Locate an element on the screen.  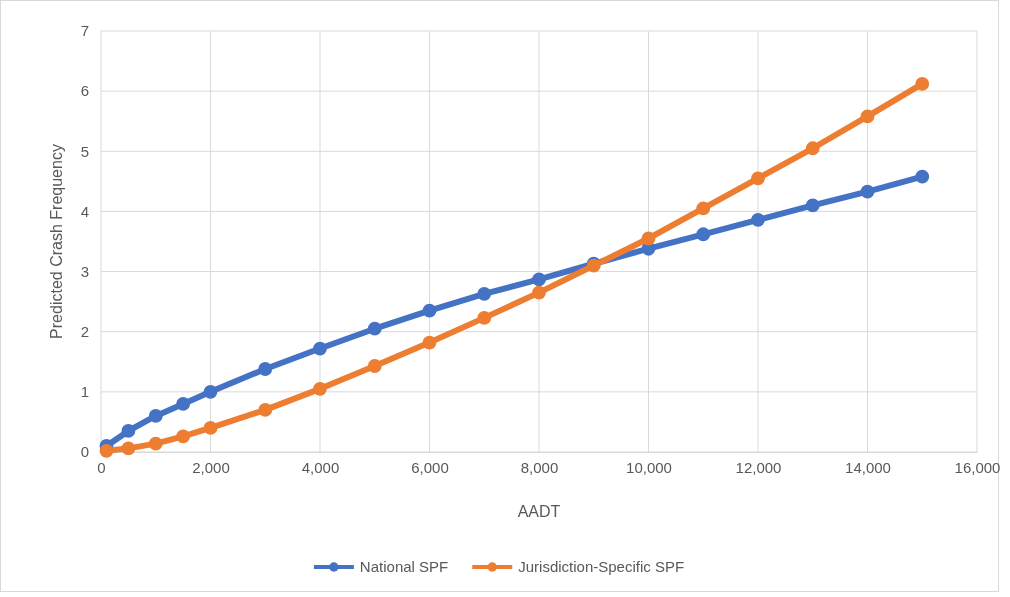
y-tick-label: 3 is located at coordinates (84, 271).